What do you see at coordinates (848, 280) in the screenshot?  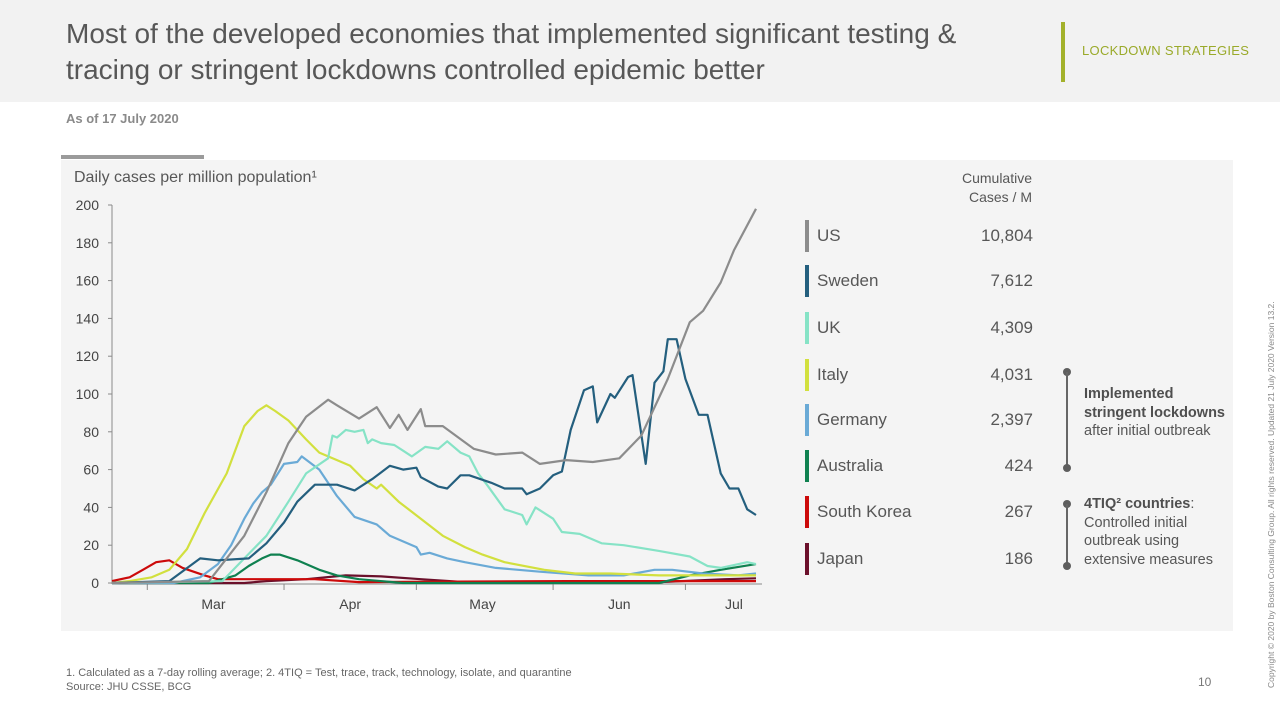 I see `legend-country: Sweden` at bounding box center [848, 280].